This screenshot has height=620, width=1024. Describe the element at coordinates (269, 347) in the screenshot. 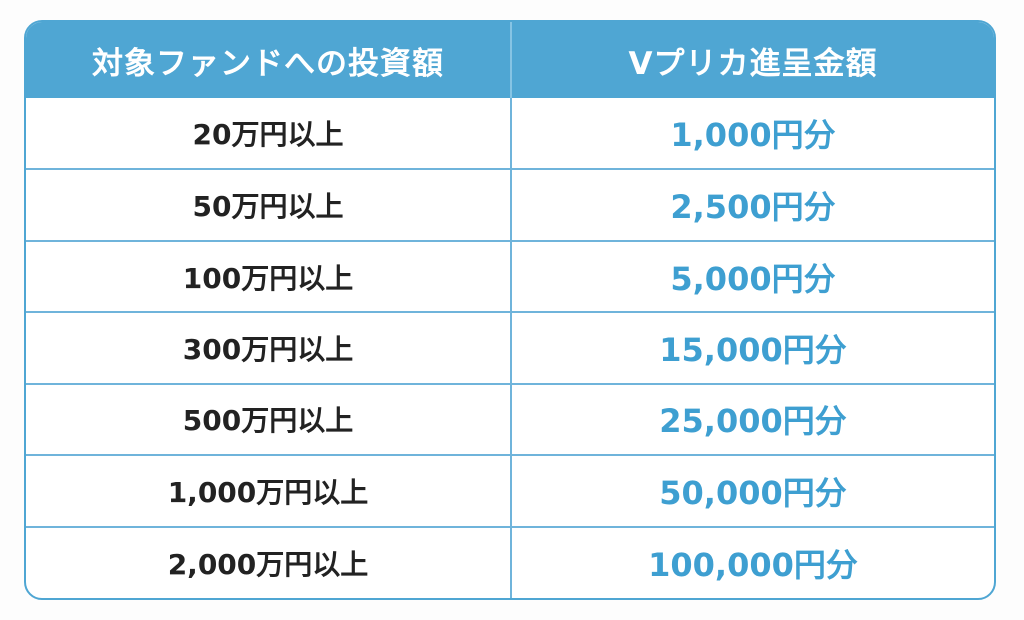

I see `investment-amount-cell: 300万円以上` at that location.